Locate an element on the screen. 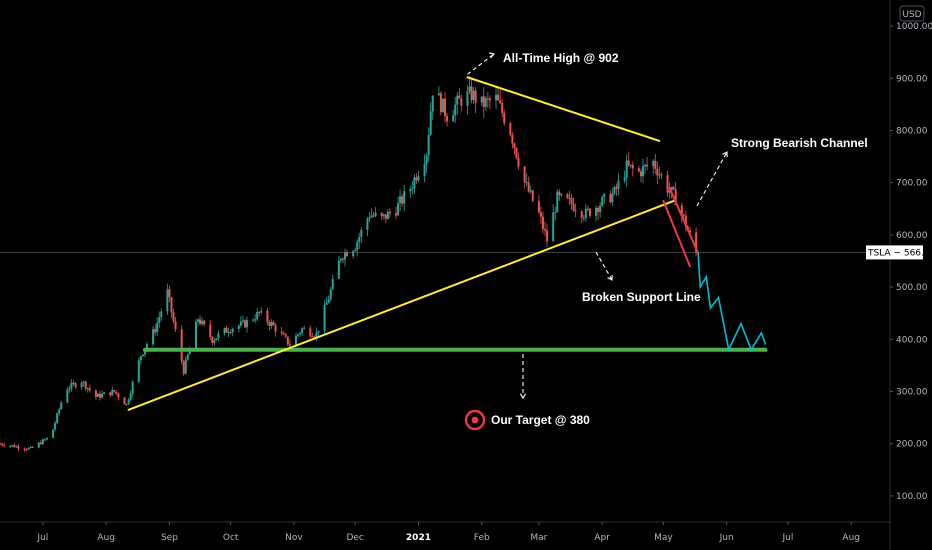 This screenshot has height=550, width=932. projected-price-path is located at coordinates (732, 302).